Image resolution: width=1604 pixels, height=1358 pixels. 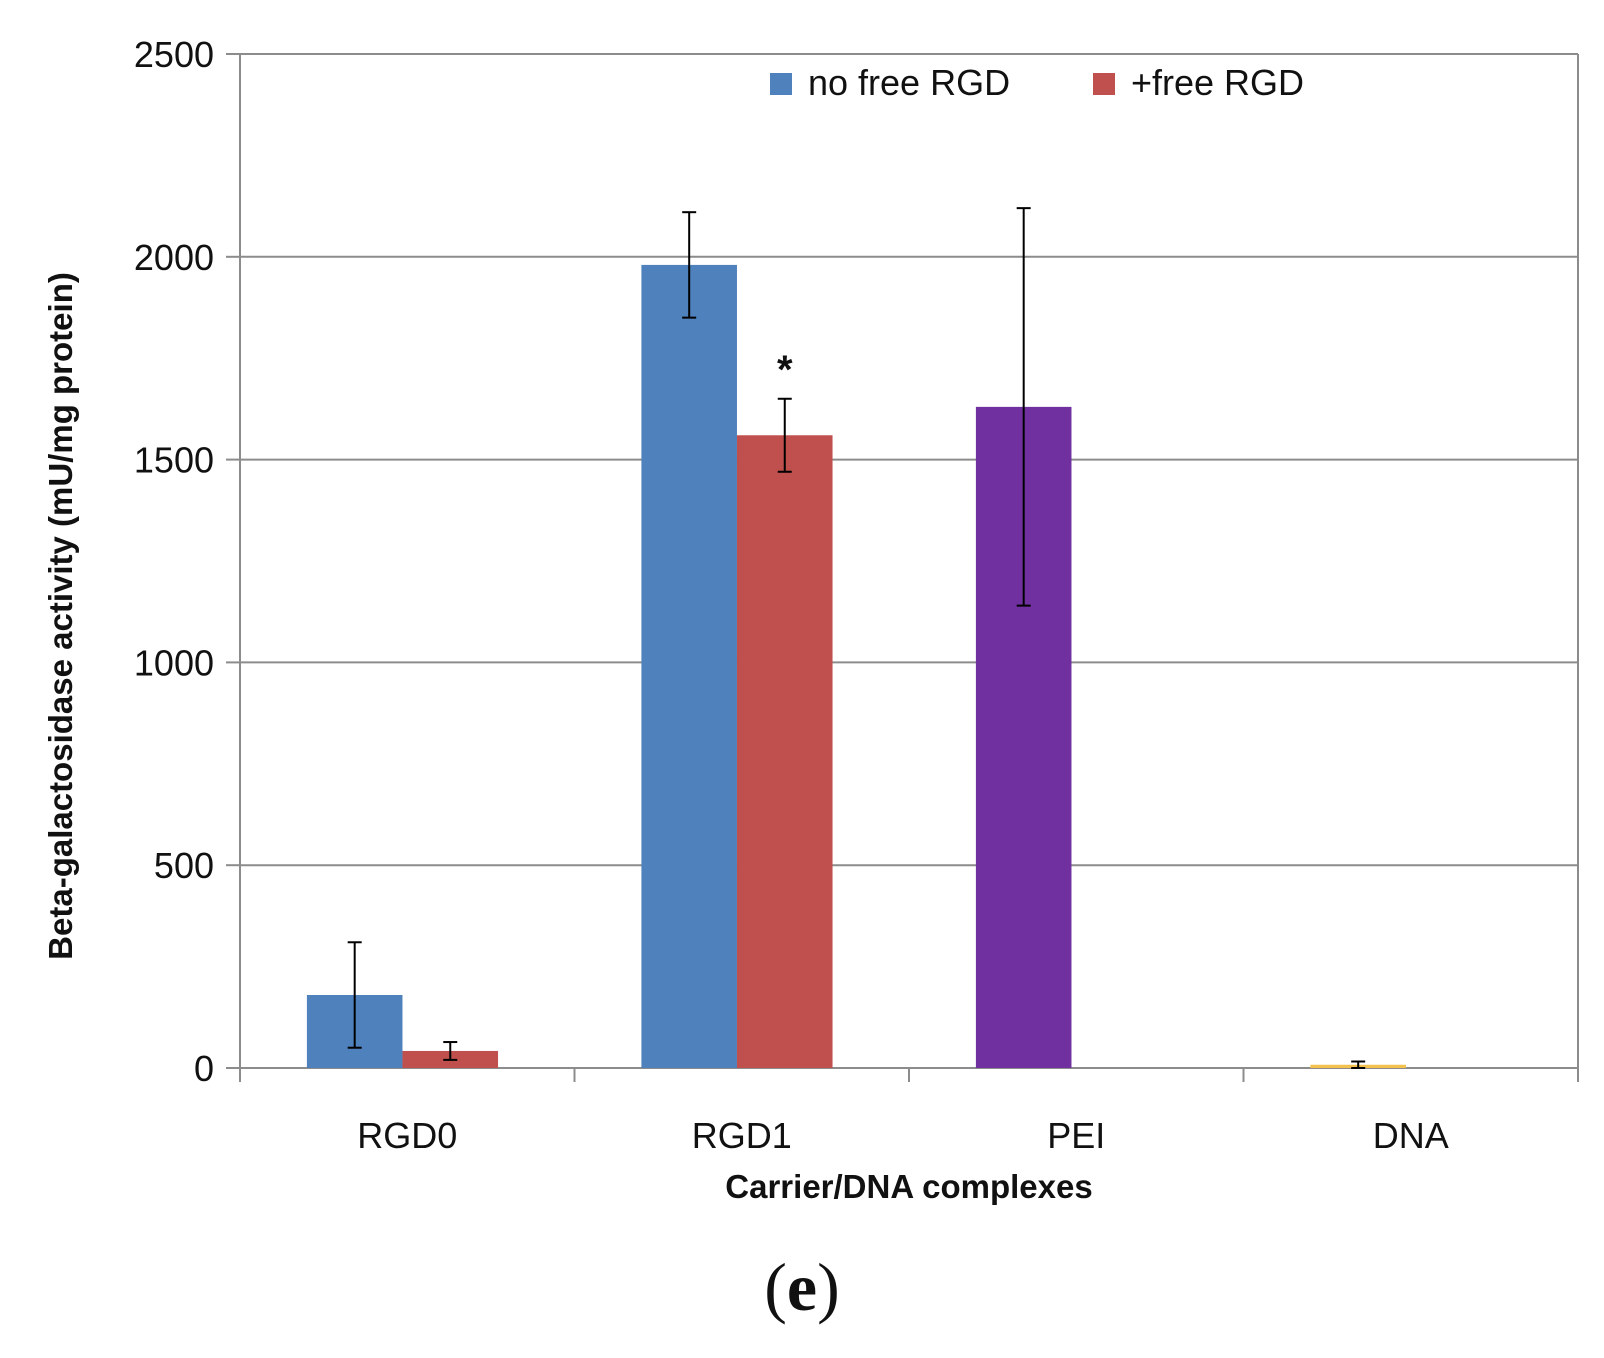 What do you see at coordinates (689, 666) in the screenshot?
I see `bar-rgd1-no-free-rgd` at bounding box center [689, 666].